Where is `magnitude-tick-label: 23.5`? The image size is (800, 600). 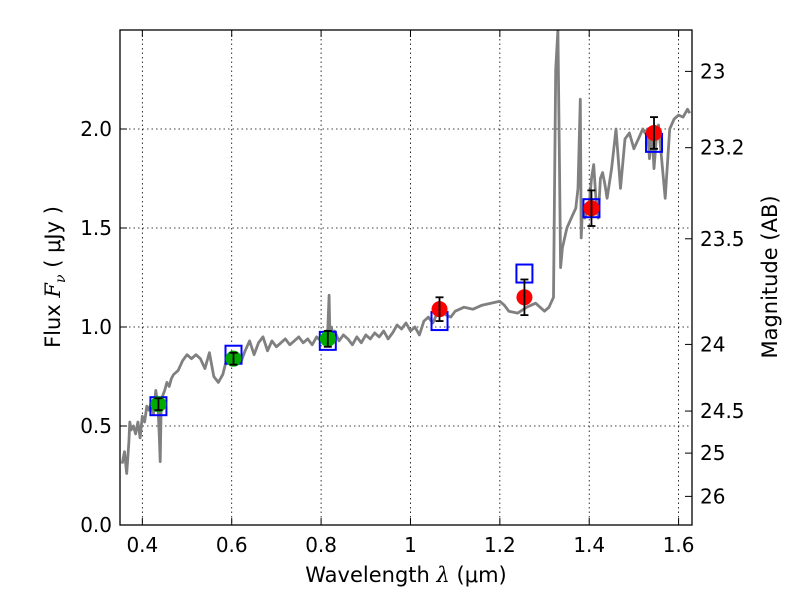
magnitude-tick-label: 23.5 is located at coordinates (722, 239).